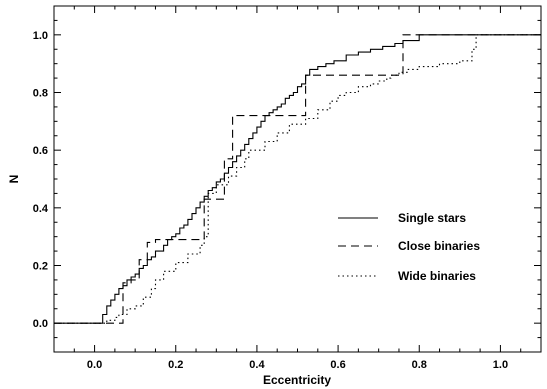  What do you see at coordinates (297, 380) in the screenshot?
I see `x-axis-label: Eccentricity` at bounding box center [297, 380].